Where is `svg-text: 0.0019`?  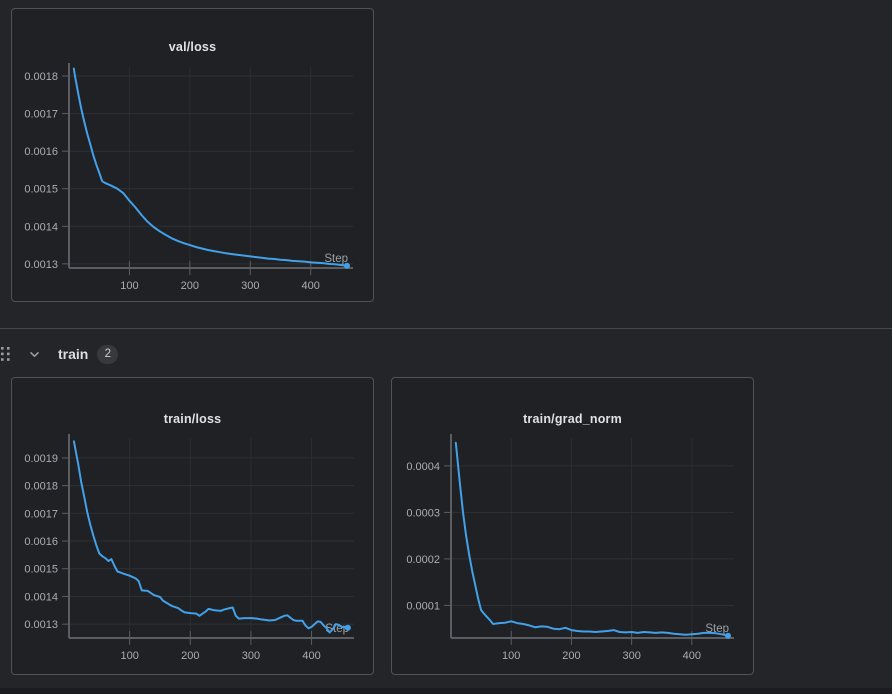
svg-text: 0.0019 is located at coordinates (41, 459).